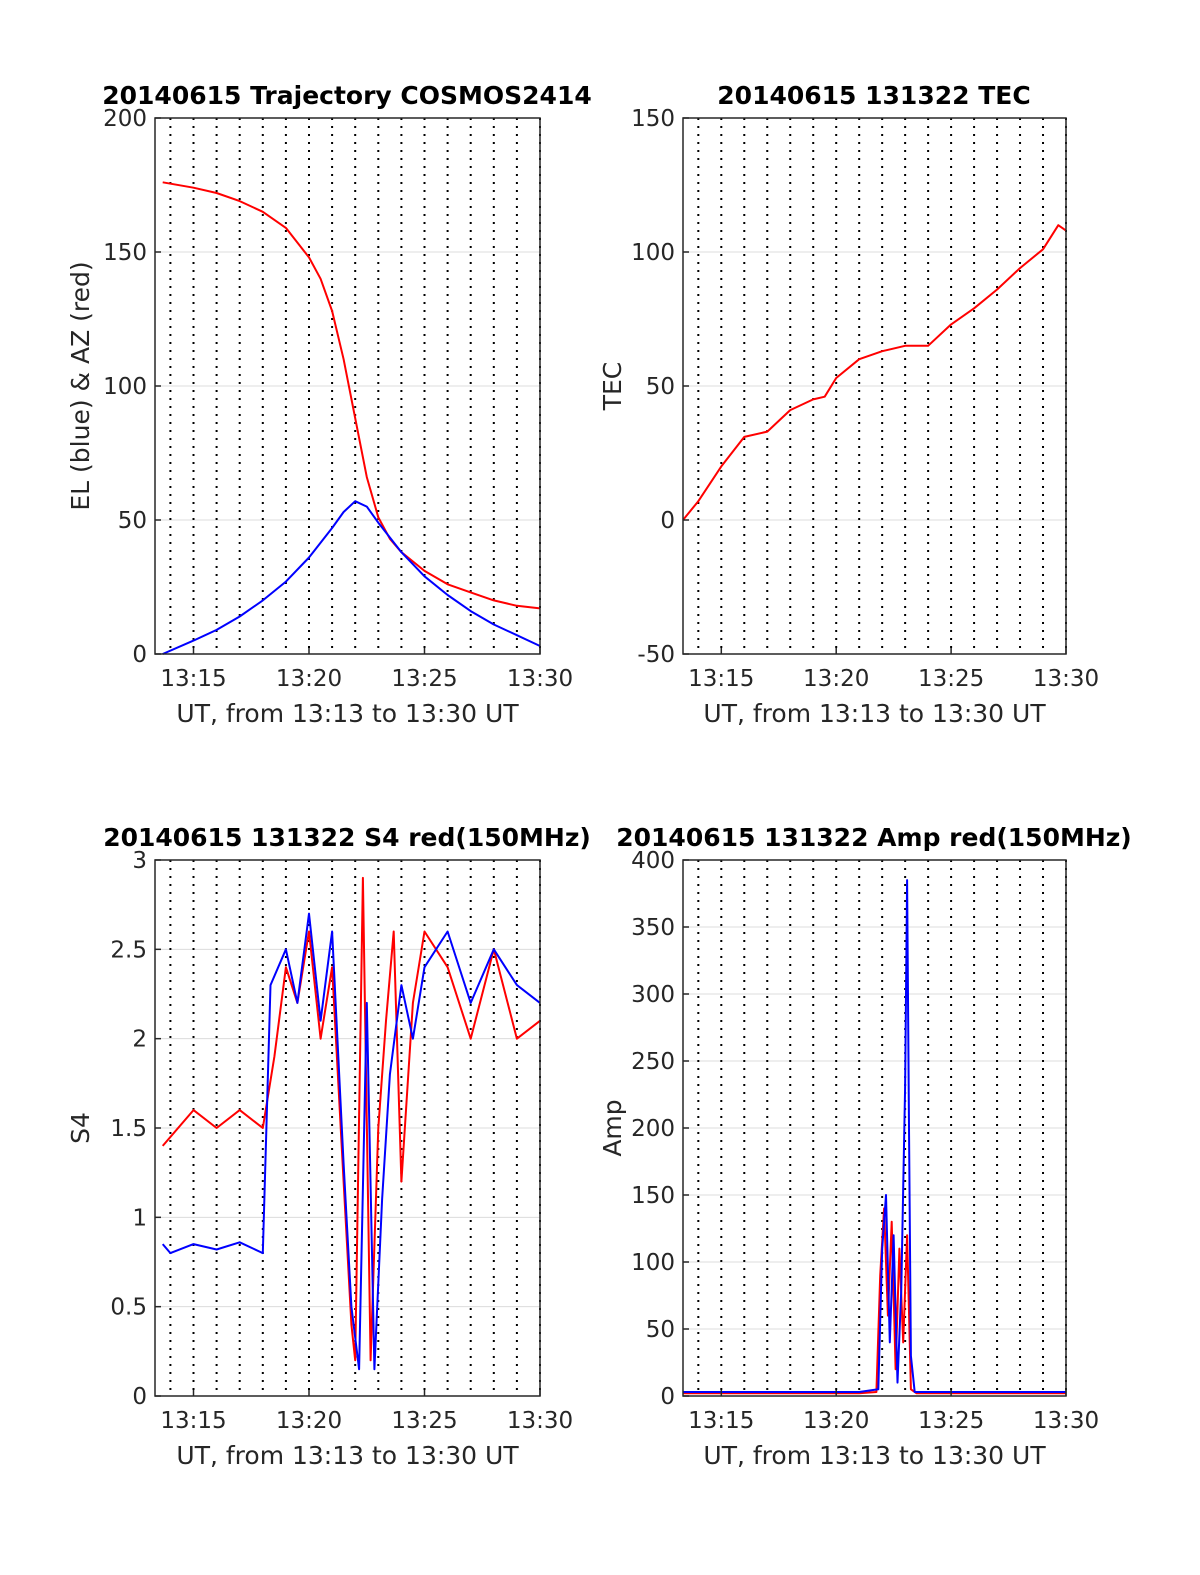 The width and height of the screenshot is (1200, 1575). I want to click on chart-title-amp: 20140615 131322 Amp red(150MHz), so click(874, 837).